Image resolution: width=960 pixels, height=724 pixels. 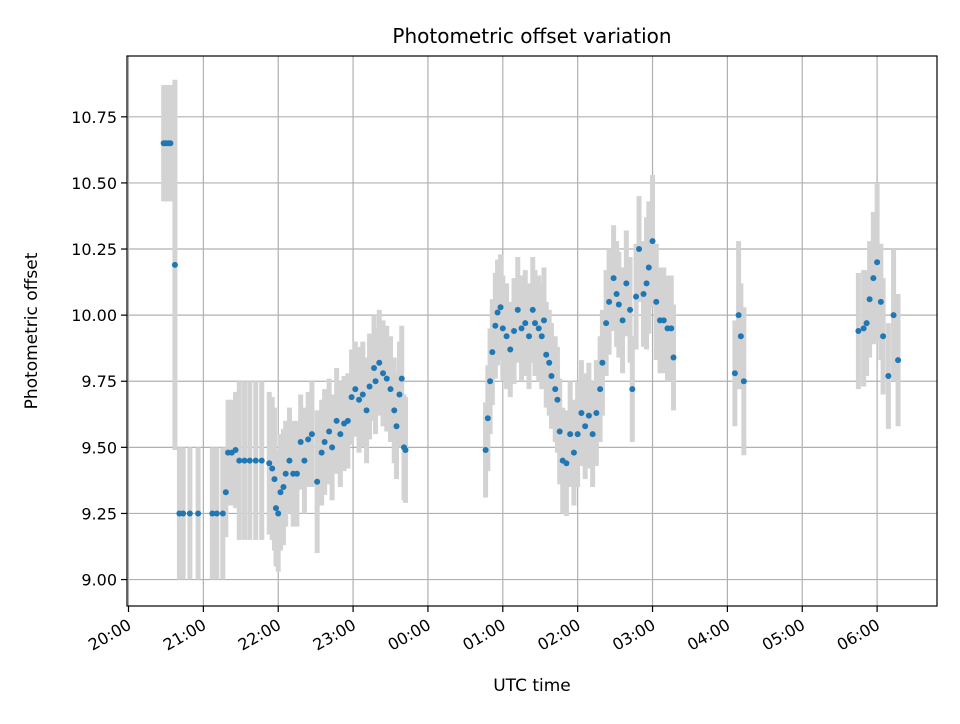 What do you see at coordinates (483, 635) in the screenshot?
I see `x-tick-label: 01:00` at bounding box center [483, 635].